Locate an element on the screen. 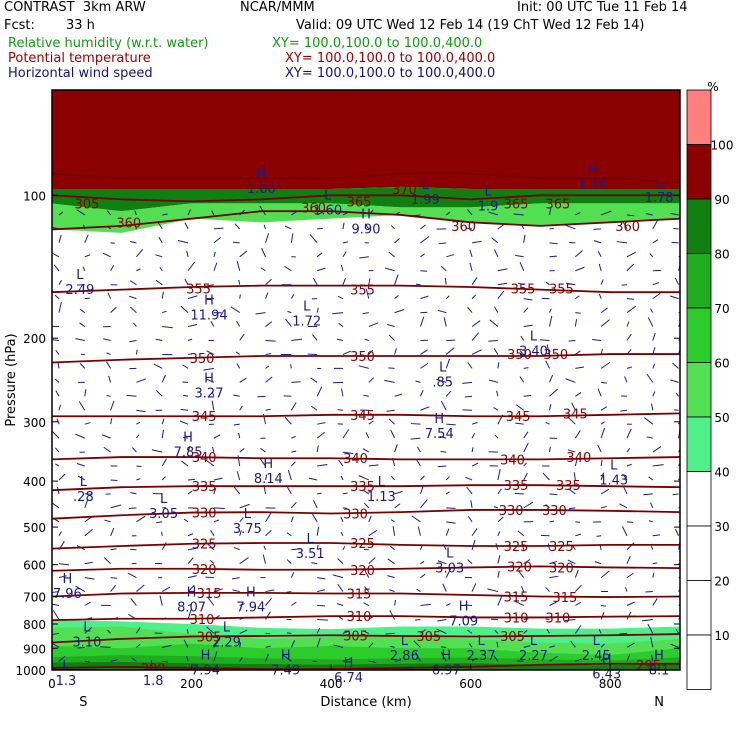  colorbar-tick-label: 70 is located at coordinates (721, 309).